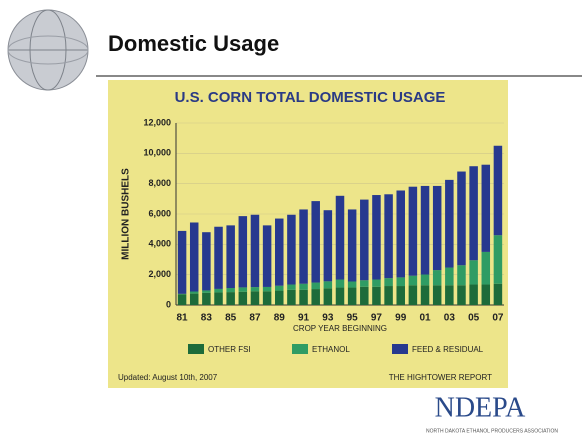 The width and height of the screenshot is (582, 444). Describe the element at coordinates (159, 213) in the screenshot. I see `y-tick-label: 6,000` at that location.